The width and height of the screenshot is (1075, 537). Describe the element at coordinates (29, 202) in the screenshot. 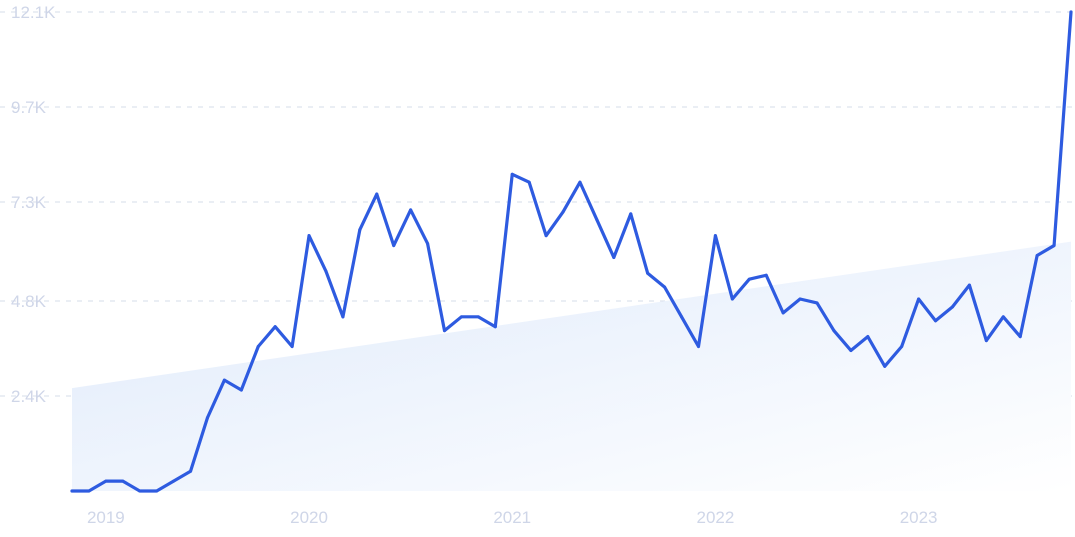

I see `y-tick-label: 7.3K` at that location.